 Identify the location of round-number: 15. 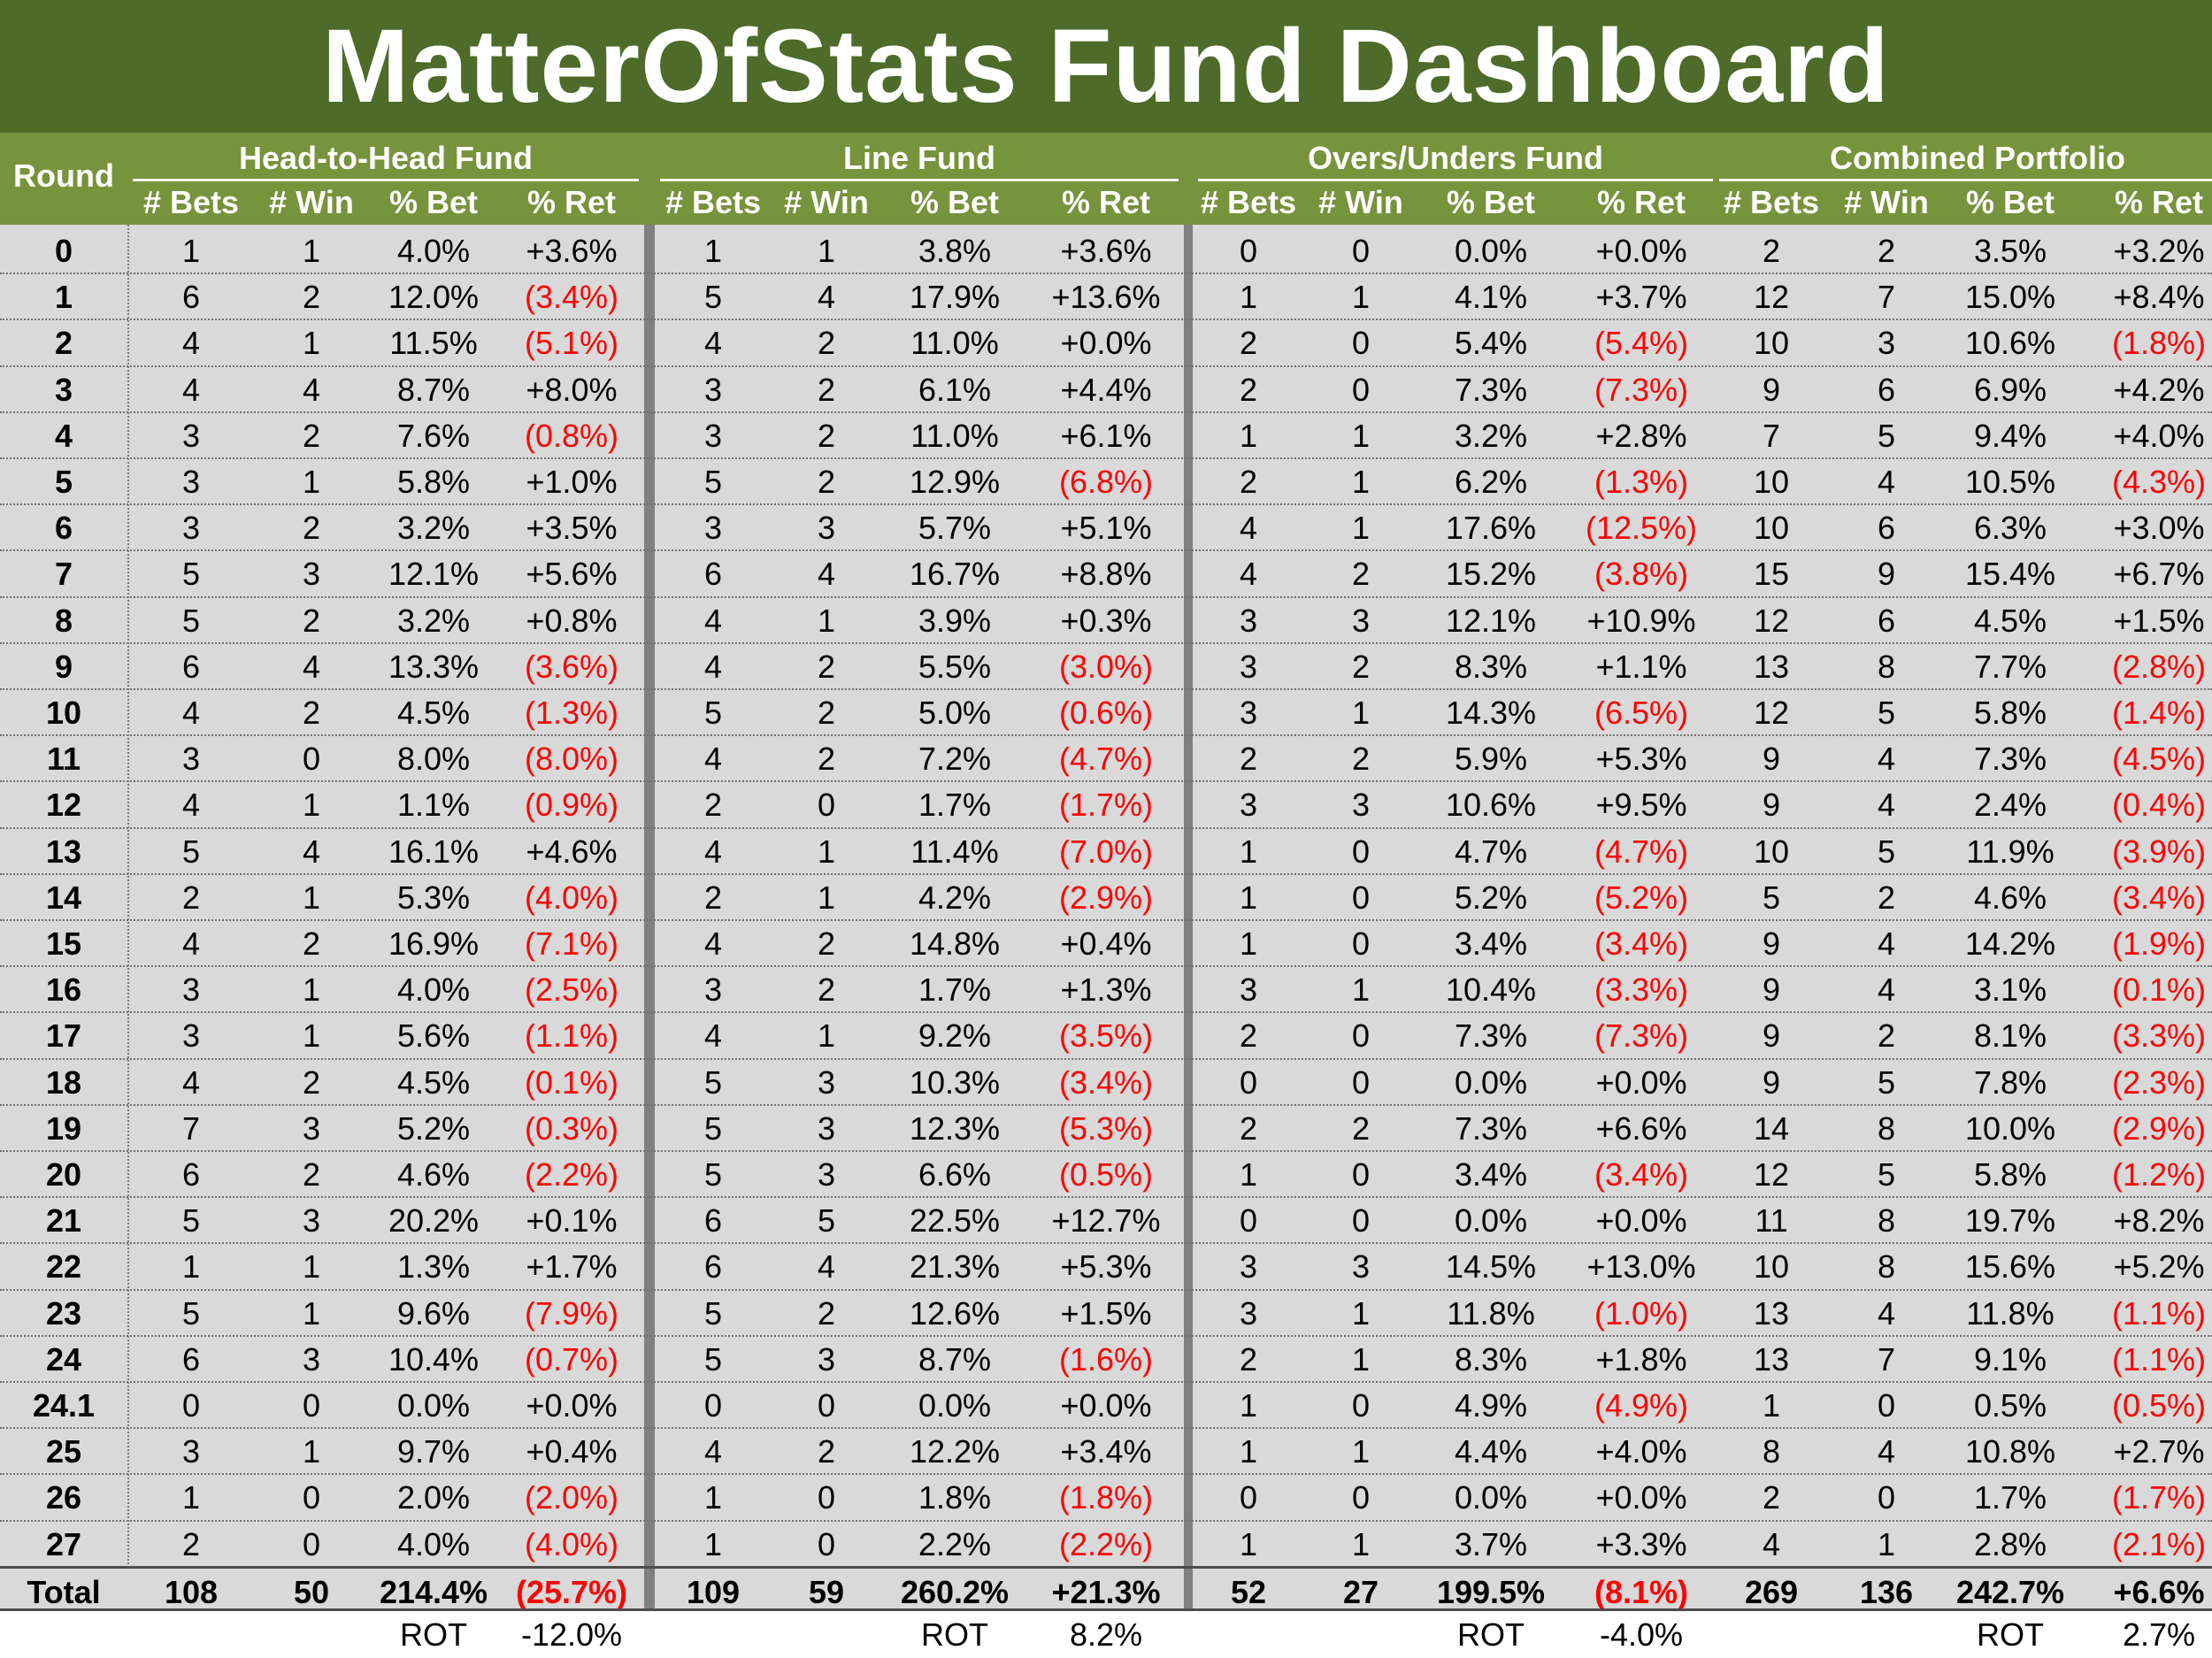
(64, 944).